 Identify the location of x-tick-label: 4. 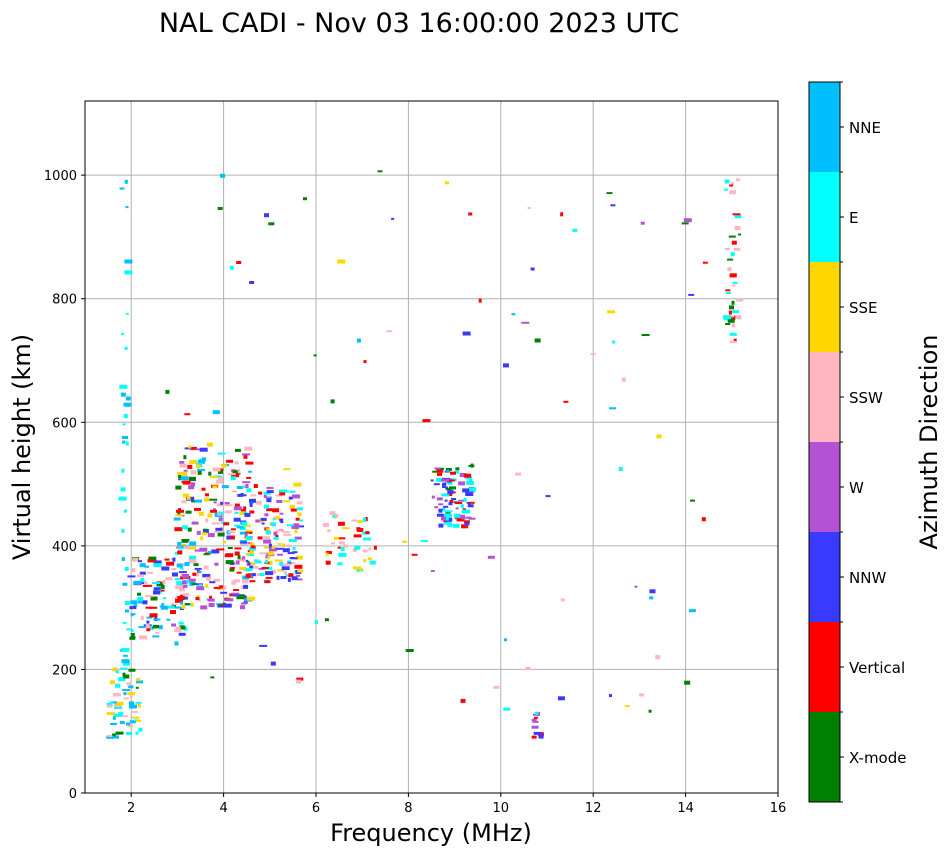
(223, 808).